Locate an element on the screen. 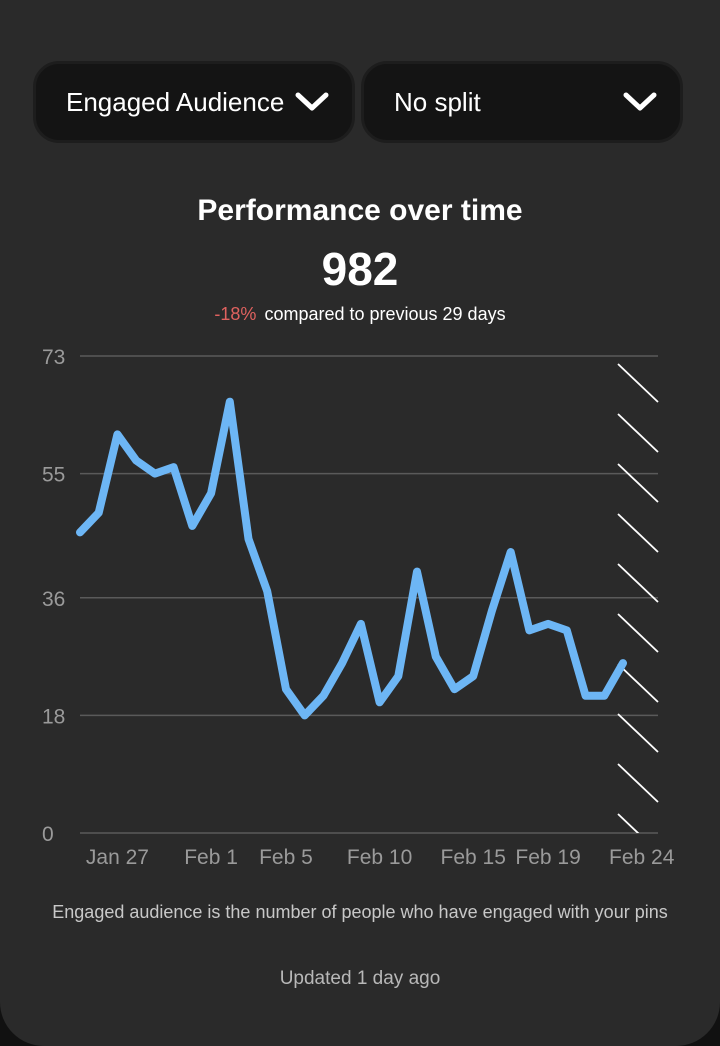 The image size is (720, 1046). y-tick-label: 36 is located at coordinates (53, 599).